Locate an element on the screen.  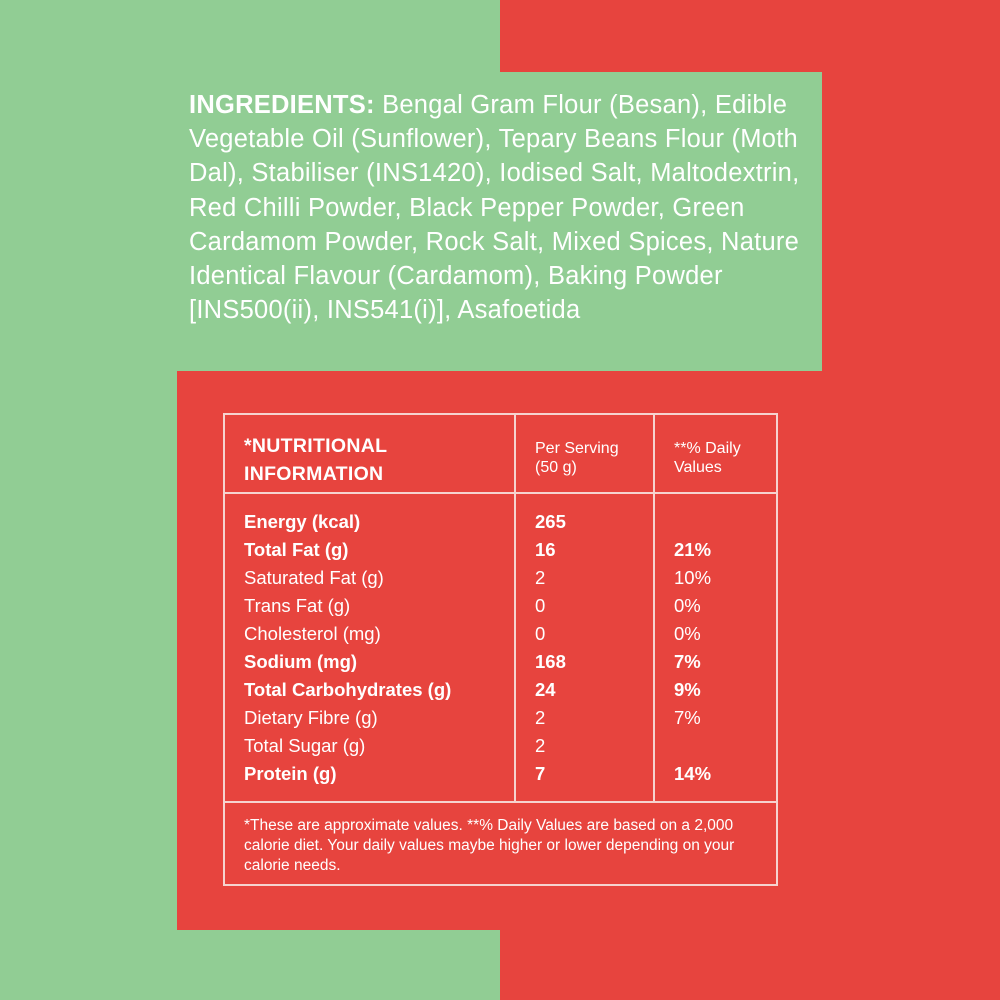
nutrition-title: *NUTRITIONAL INFORMATION is located at coordinates (374, 460).